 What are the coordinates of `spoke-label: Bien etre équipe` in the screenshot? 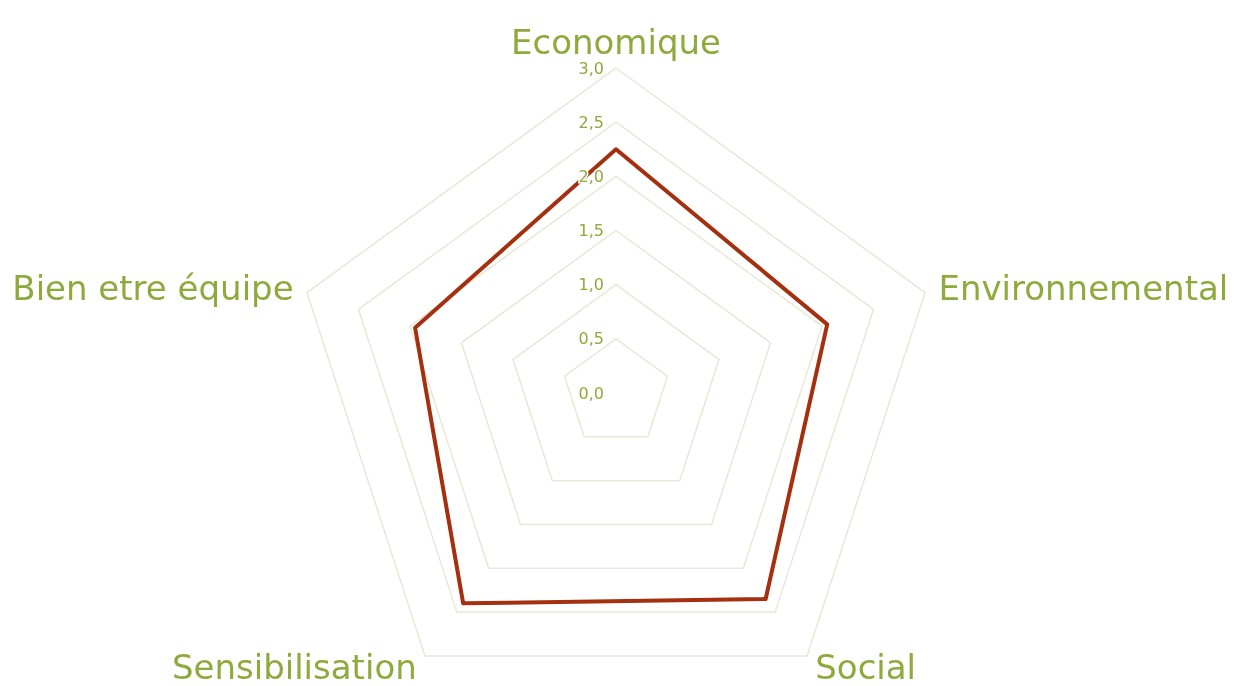 It's located at (153, 288).